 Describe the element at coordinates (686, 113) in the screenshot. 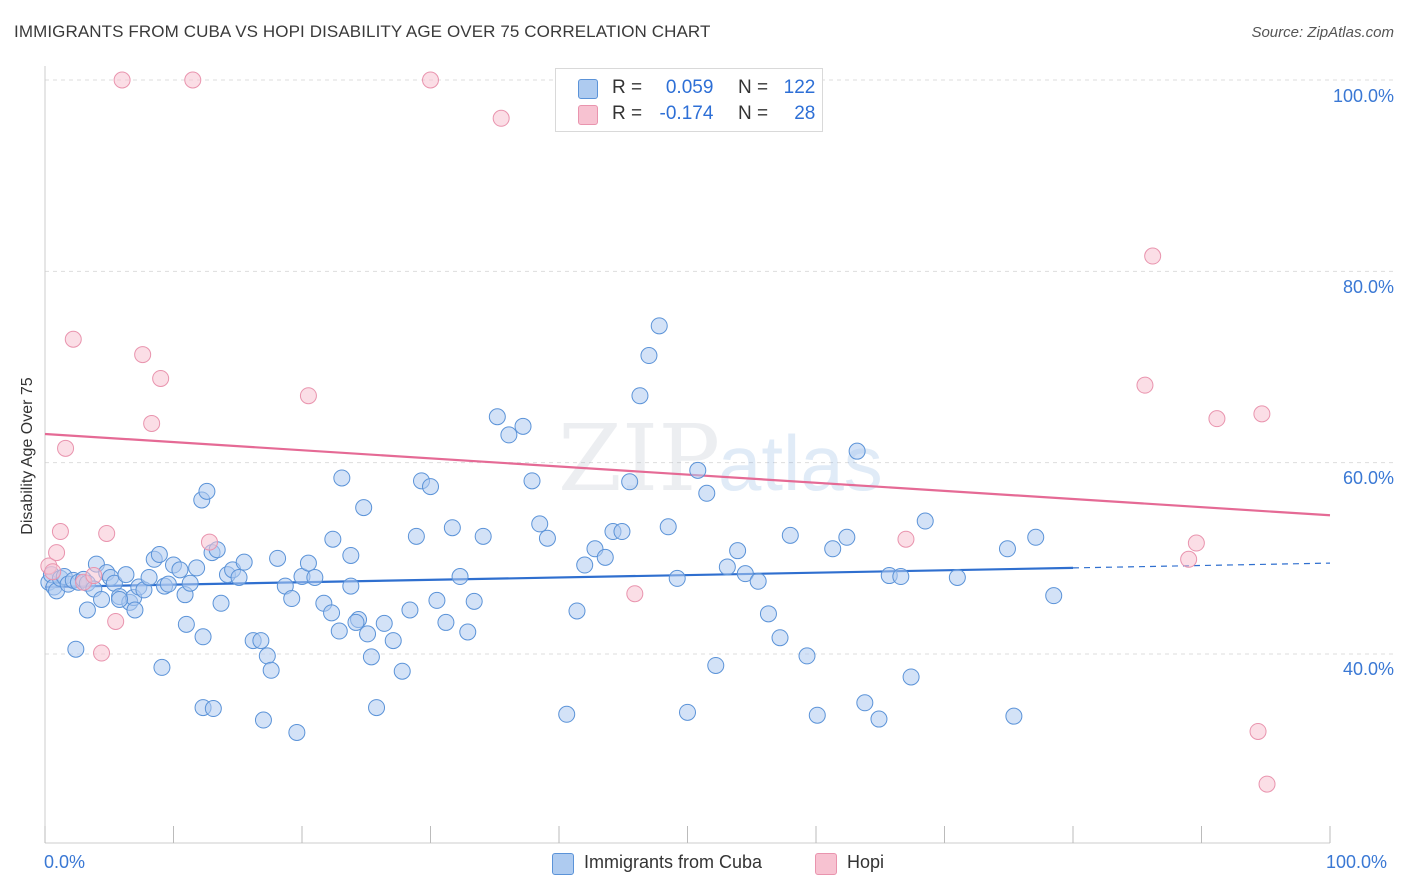

I see `legend-r-hopi: -0.174` at that location.